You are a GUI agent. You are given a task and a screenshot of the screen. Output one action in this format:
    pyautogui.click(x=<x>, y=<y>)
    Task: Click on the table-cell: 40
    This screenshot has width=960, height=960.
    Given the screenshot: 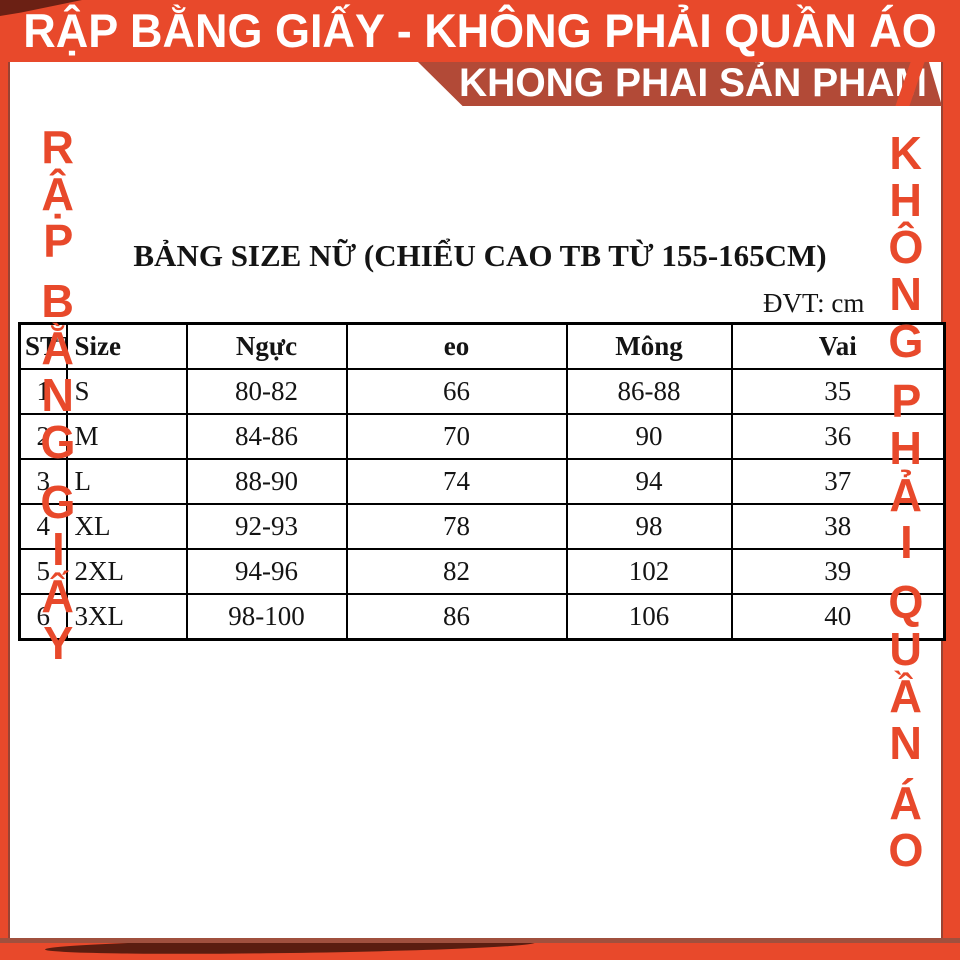 What is the action you would take?
    pyautogui.click(x=838, y=617)
    